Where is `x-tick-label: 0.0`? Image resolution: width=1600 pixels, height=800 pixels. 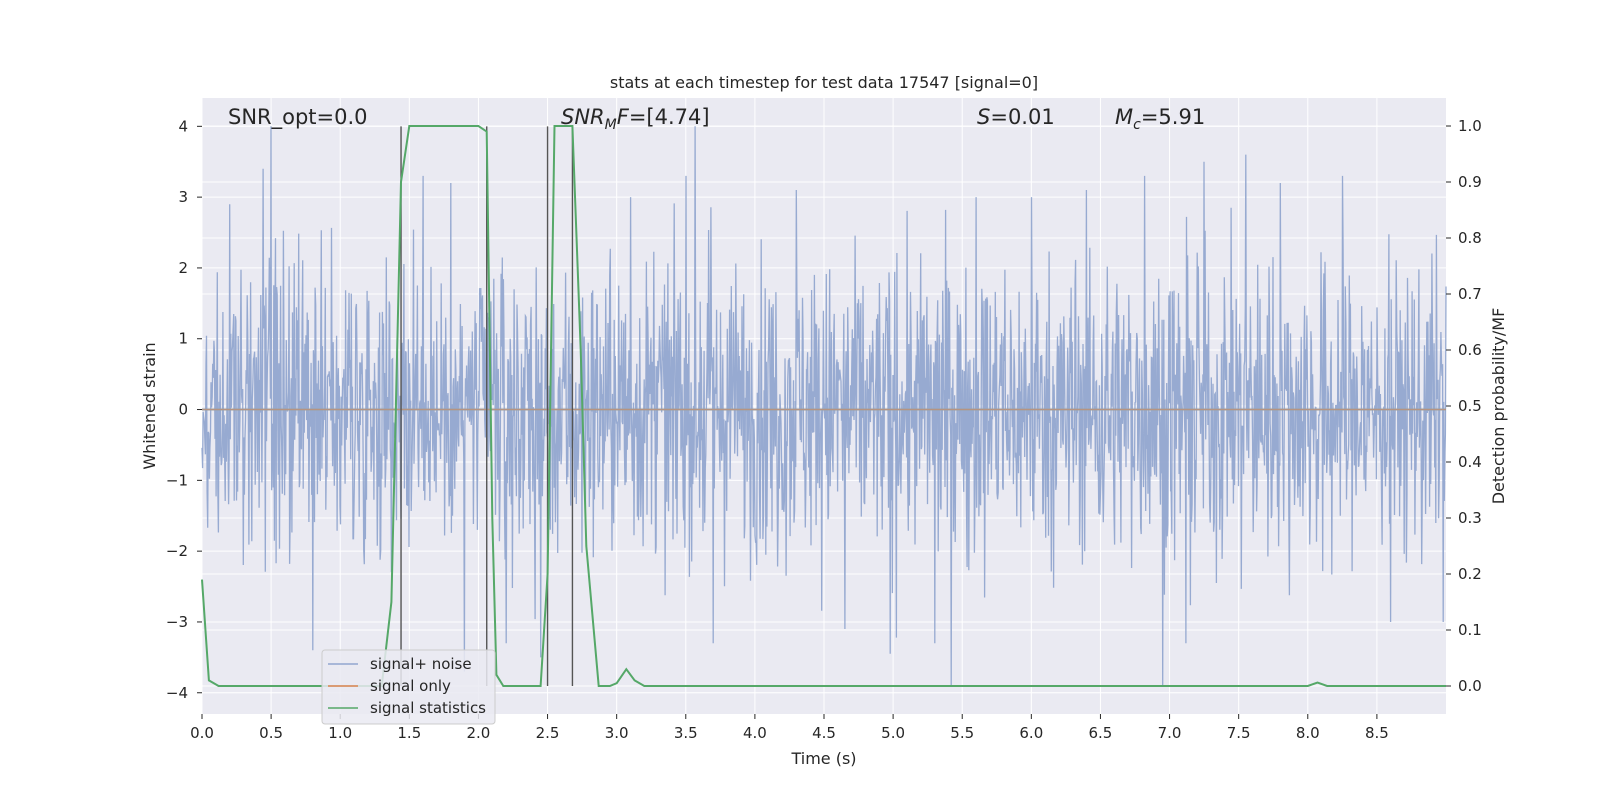
x-tick-label: 0.0 is located at coordinates (202, 733).